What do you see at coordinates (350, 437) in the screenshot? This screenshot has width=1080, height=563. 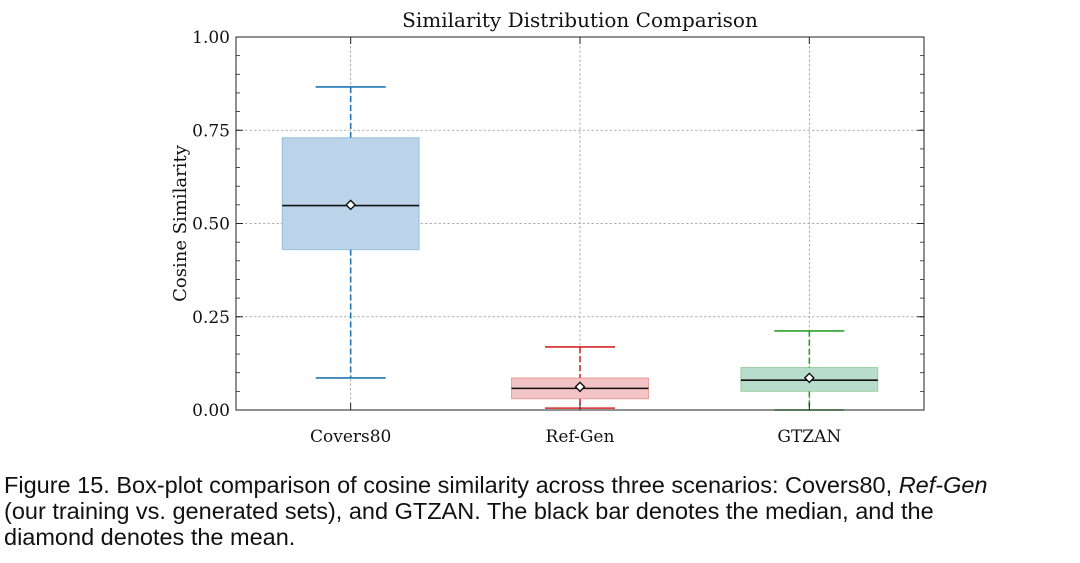 I see `x-tick-label: Covers80` at bounding box center [350, 437].